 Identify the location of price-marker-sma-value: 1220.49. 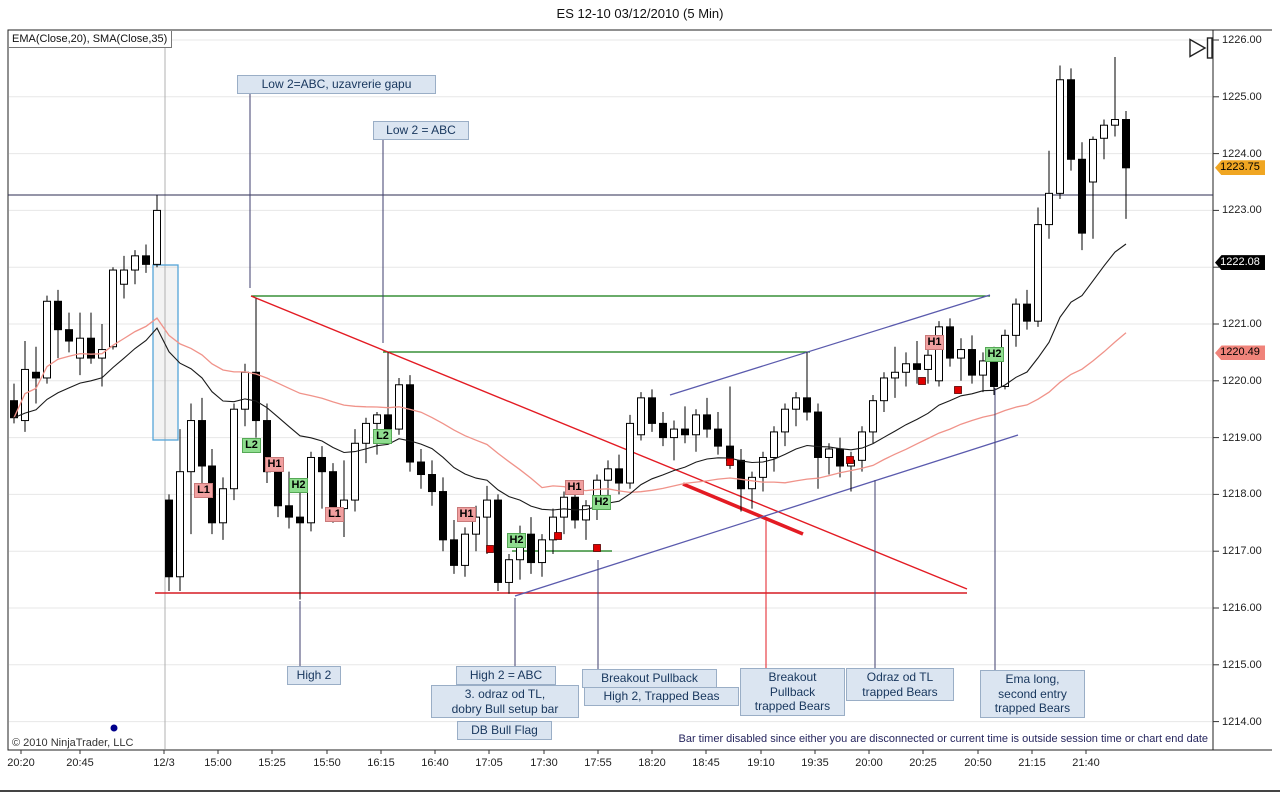
(1240, 353).